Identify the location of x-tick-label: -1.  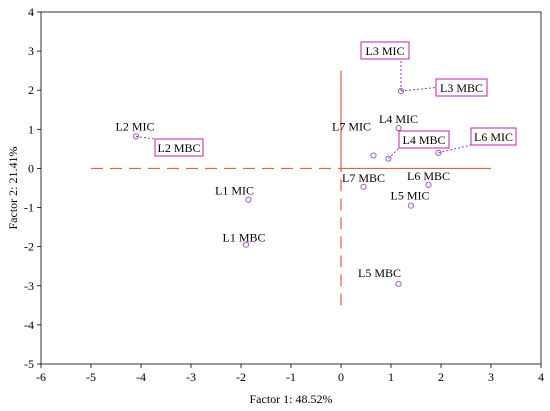
(291, 377).